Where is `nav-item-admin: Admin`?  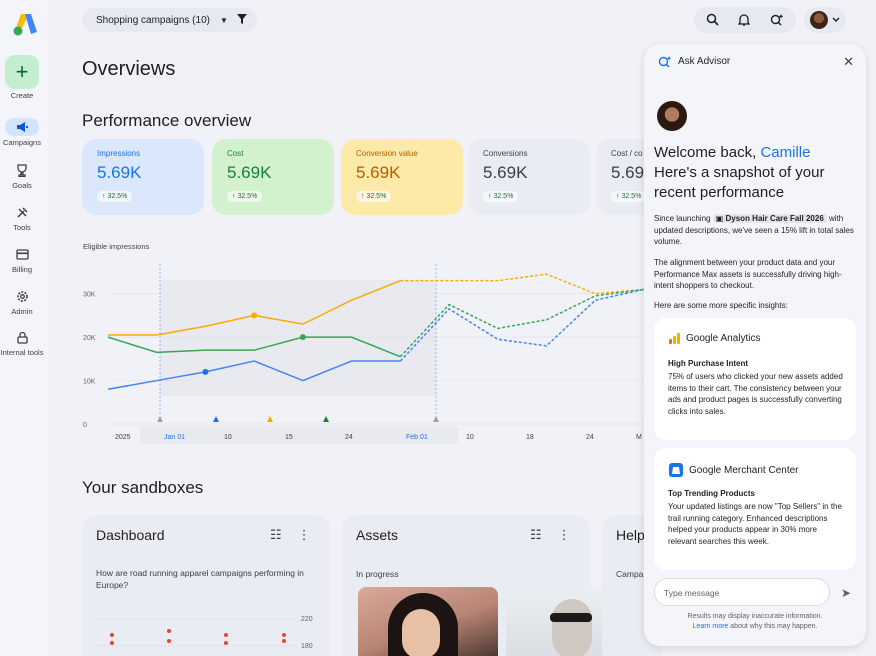
nav-item-admin: Admin is located at coordinates (22, 301).